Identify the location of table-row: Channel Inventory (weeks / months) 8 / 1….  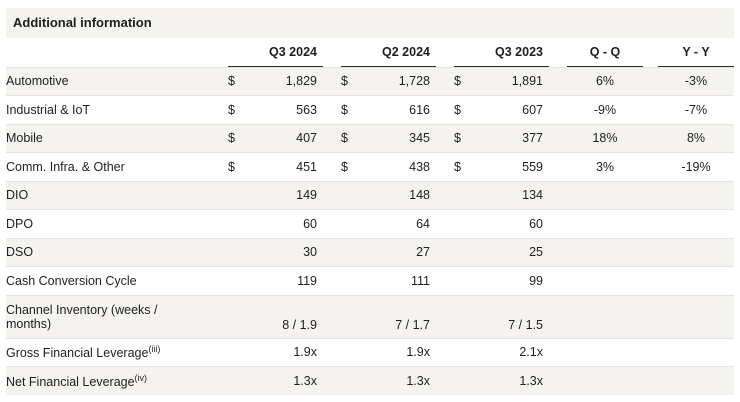
(370, 316).